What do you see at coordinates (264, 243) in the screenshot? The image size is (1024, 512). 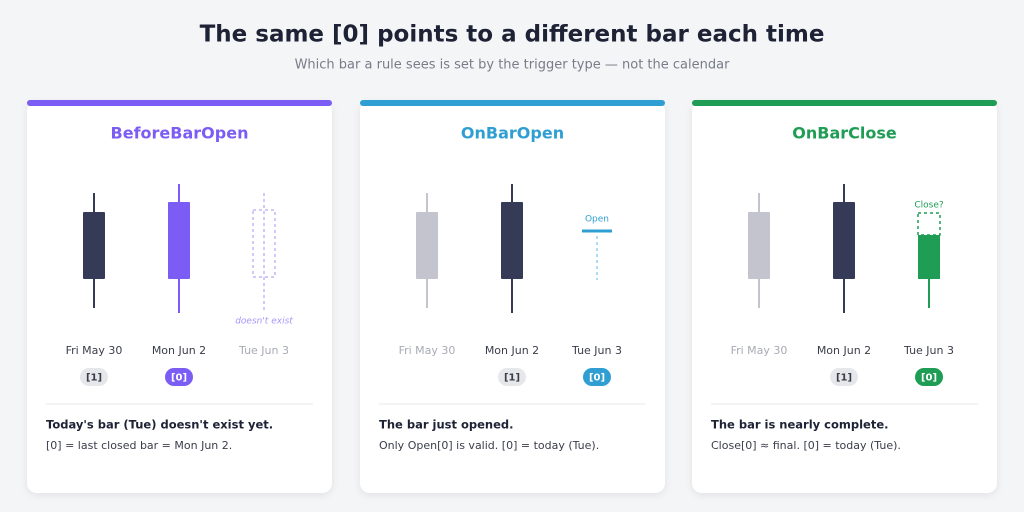 I see `ghost-body` at bounding box center [264, 243].